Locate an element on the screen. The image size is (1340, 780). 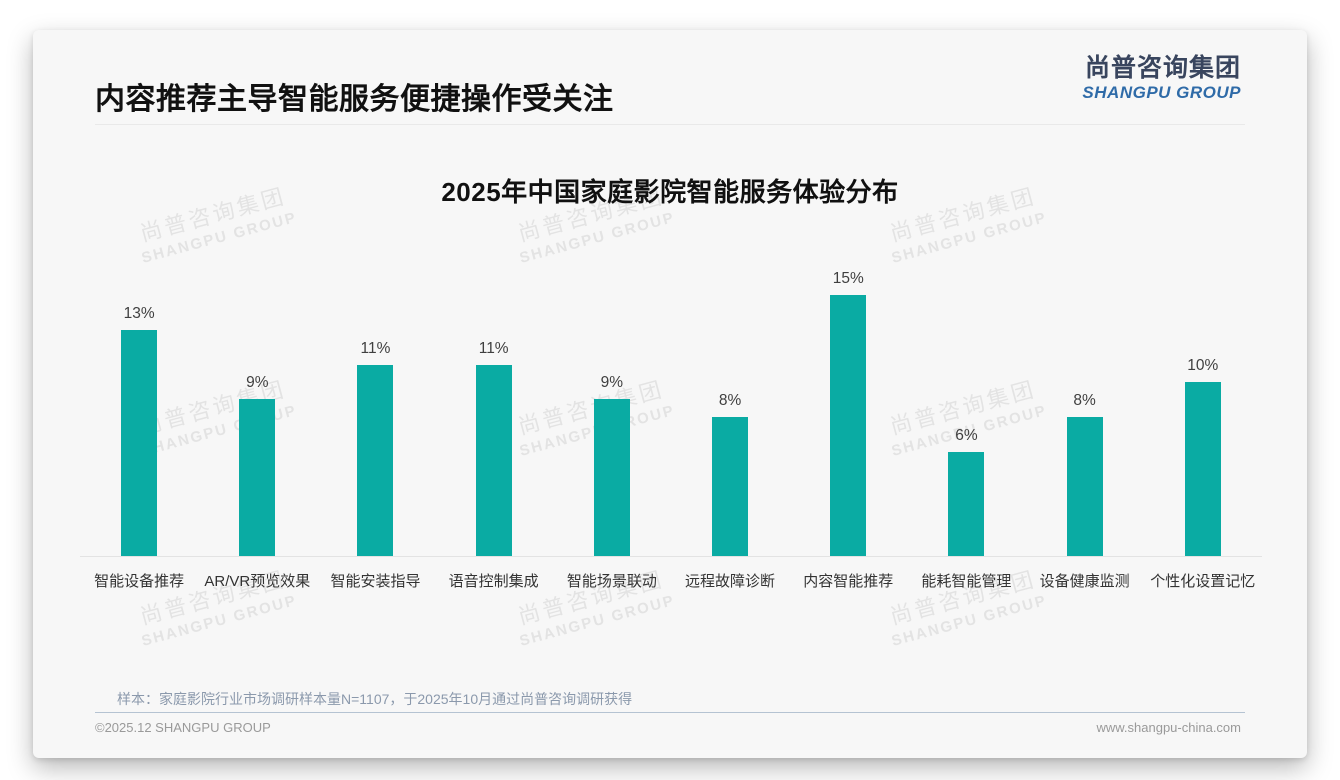
bar-value-label: 13% is located at coordinates (139, 313).